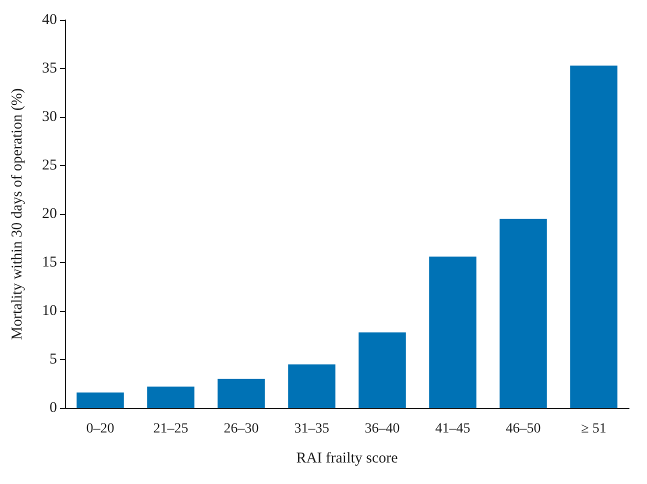 The image size is (647, 484). What do you see at coordinates (452, 429) in the screenshot?
I see `x-tick-label: 41–45` at bounding box center [452, 429].